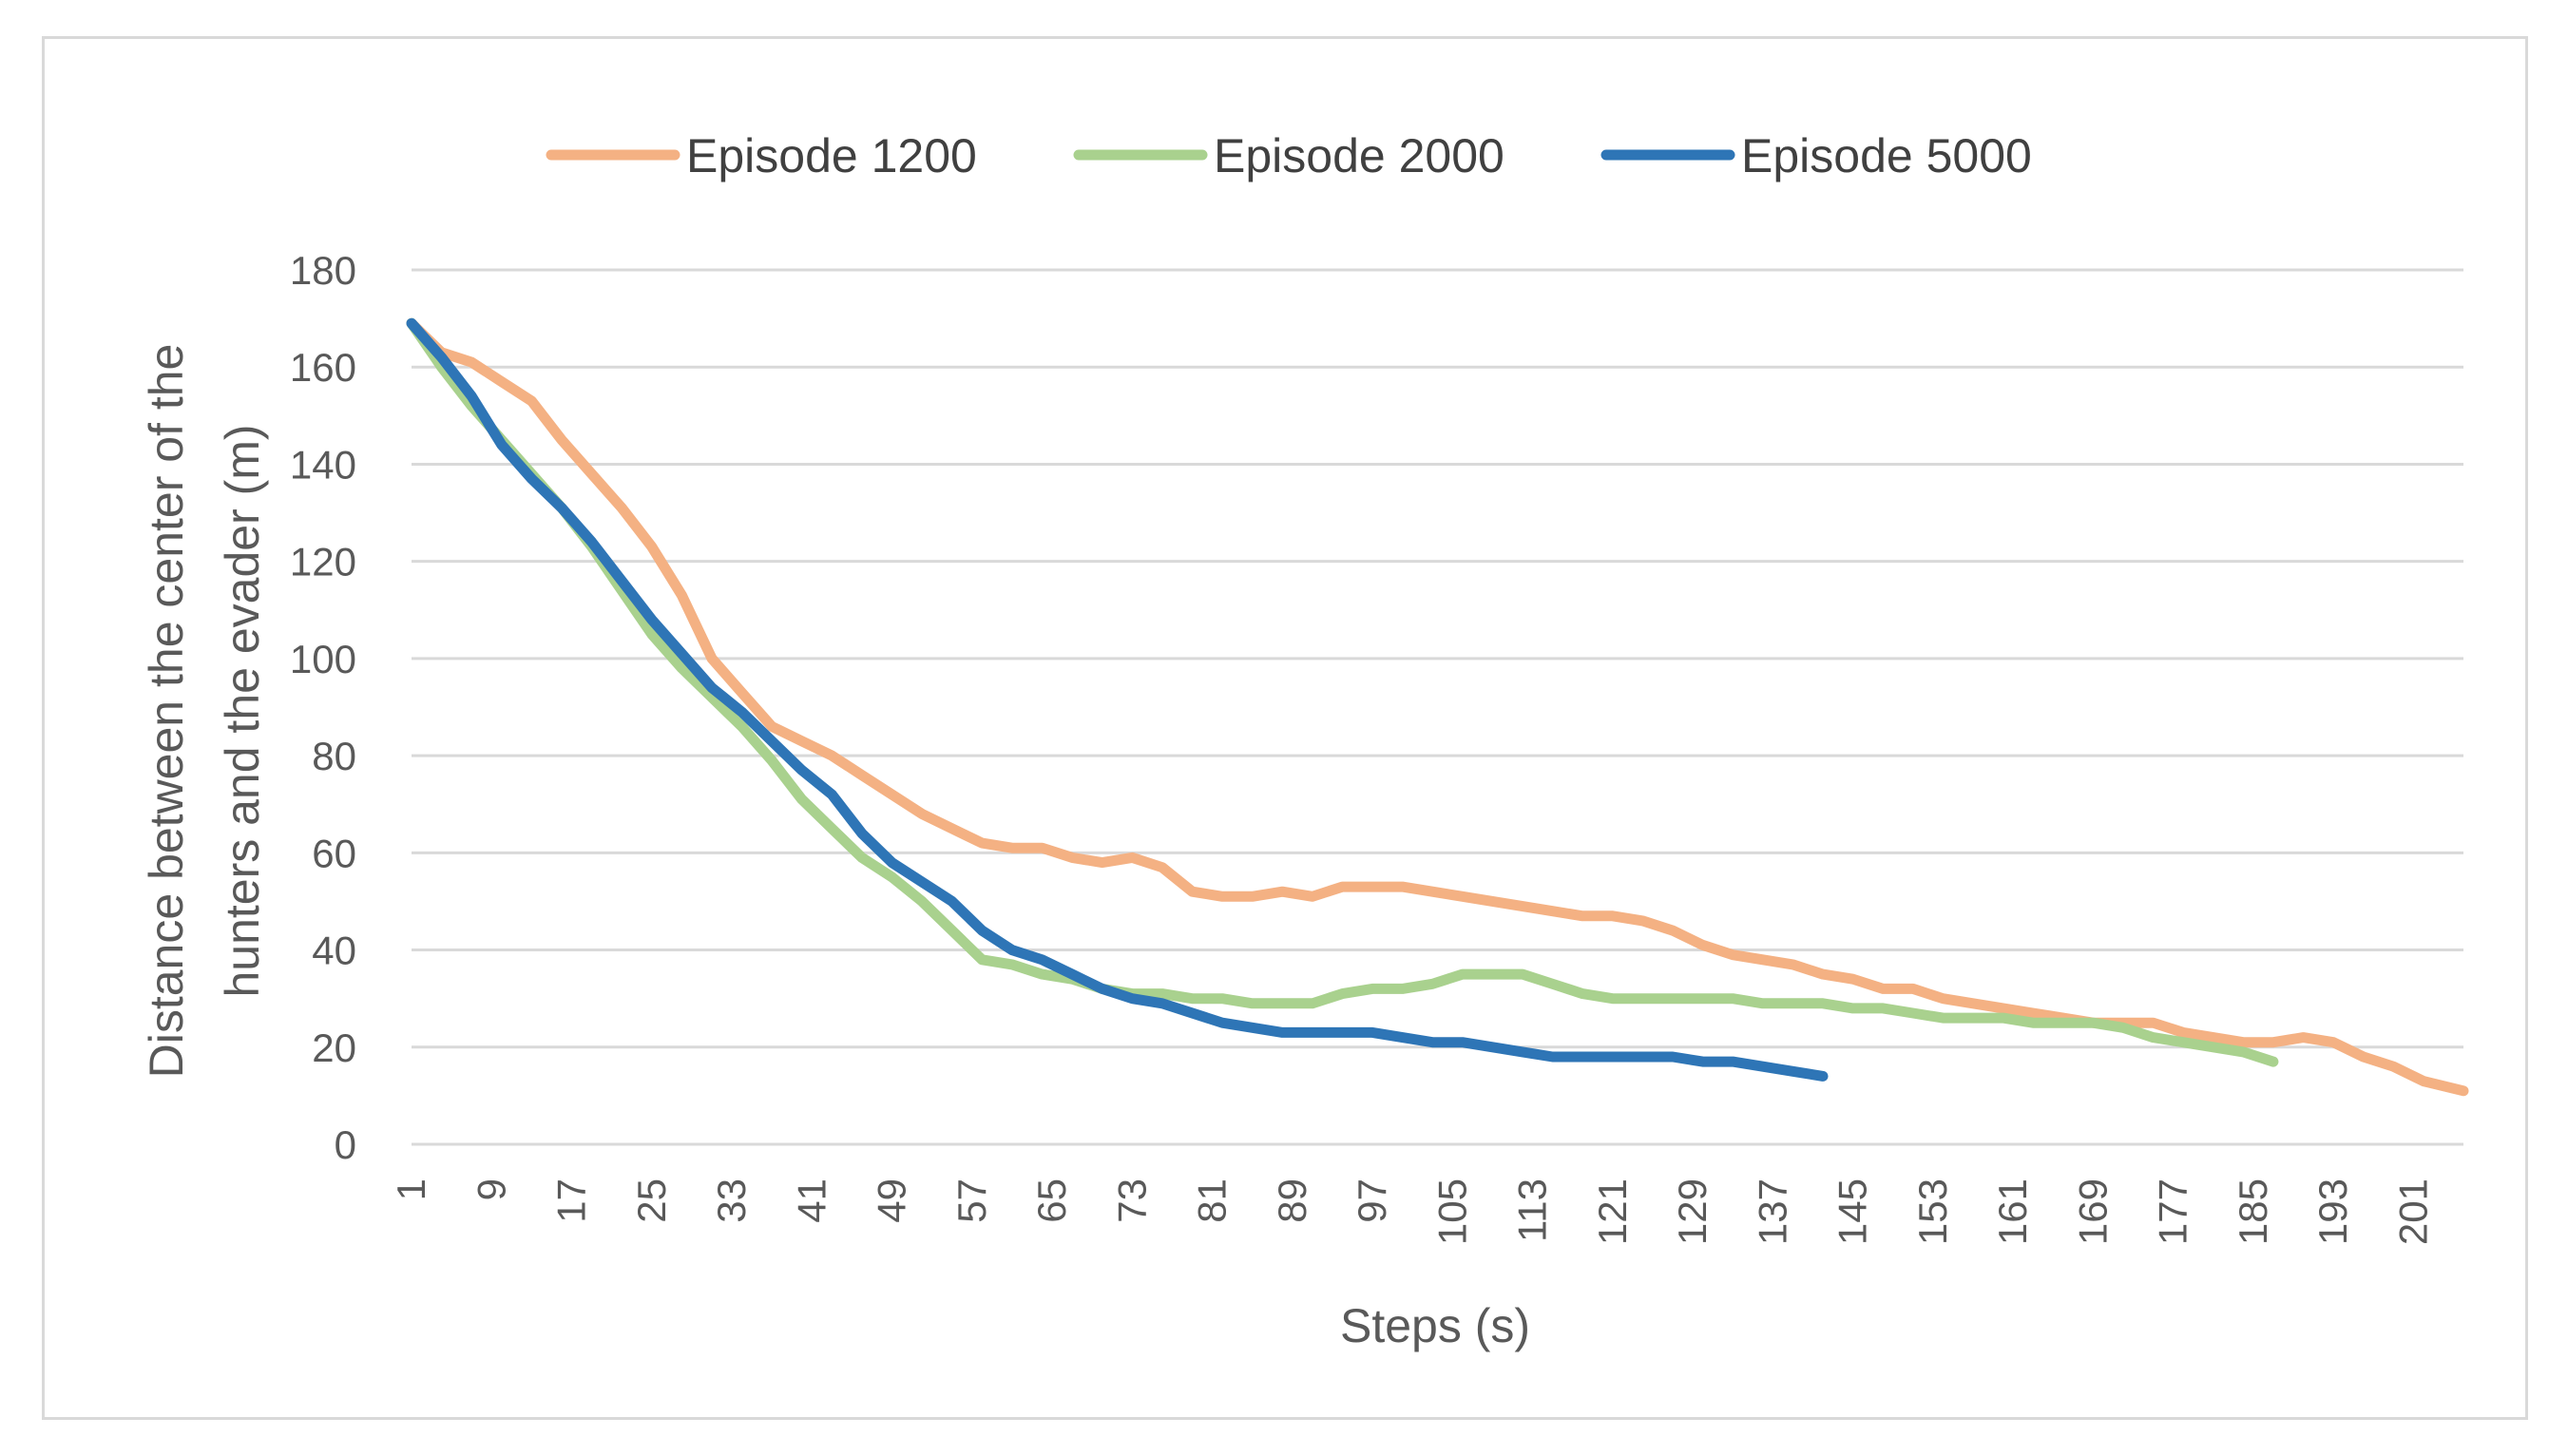  I want to click on x-tick-label: 57, so click(971, 1200).